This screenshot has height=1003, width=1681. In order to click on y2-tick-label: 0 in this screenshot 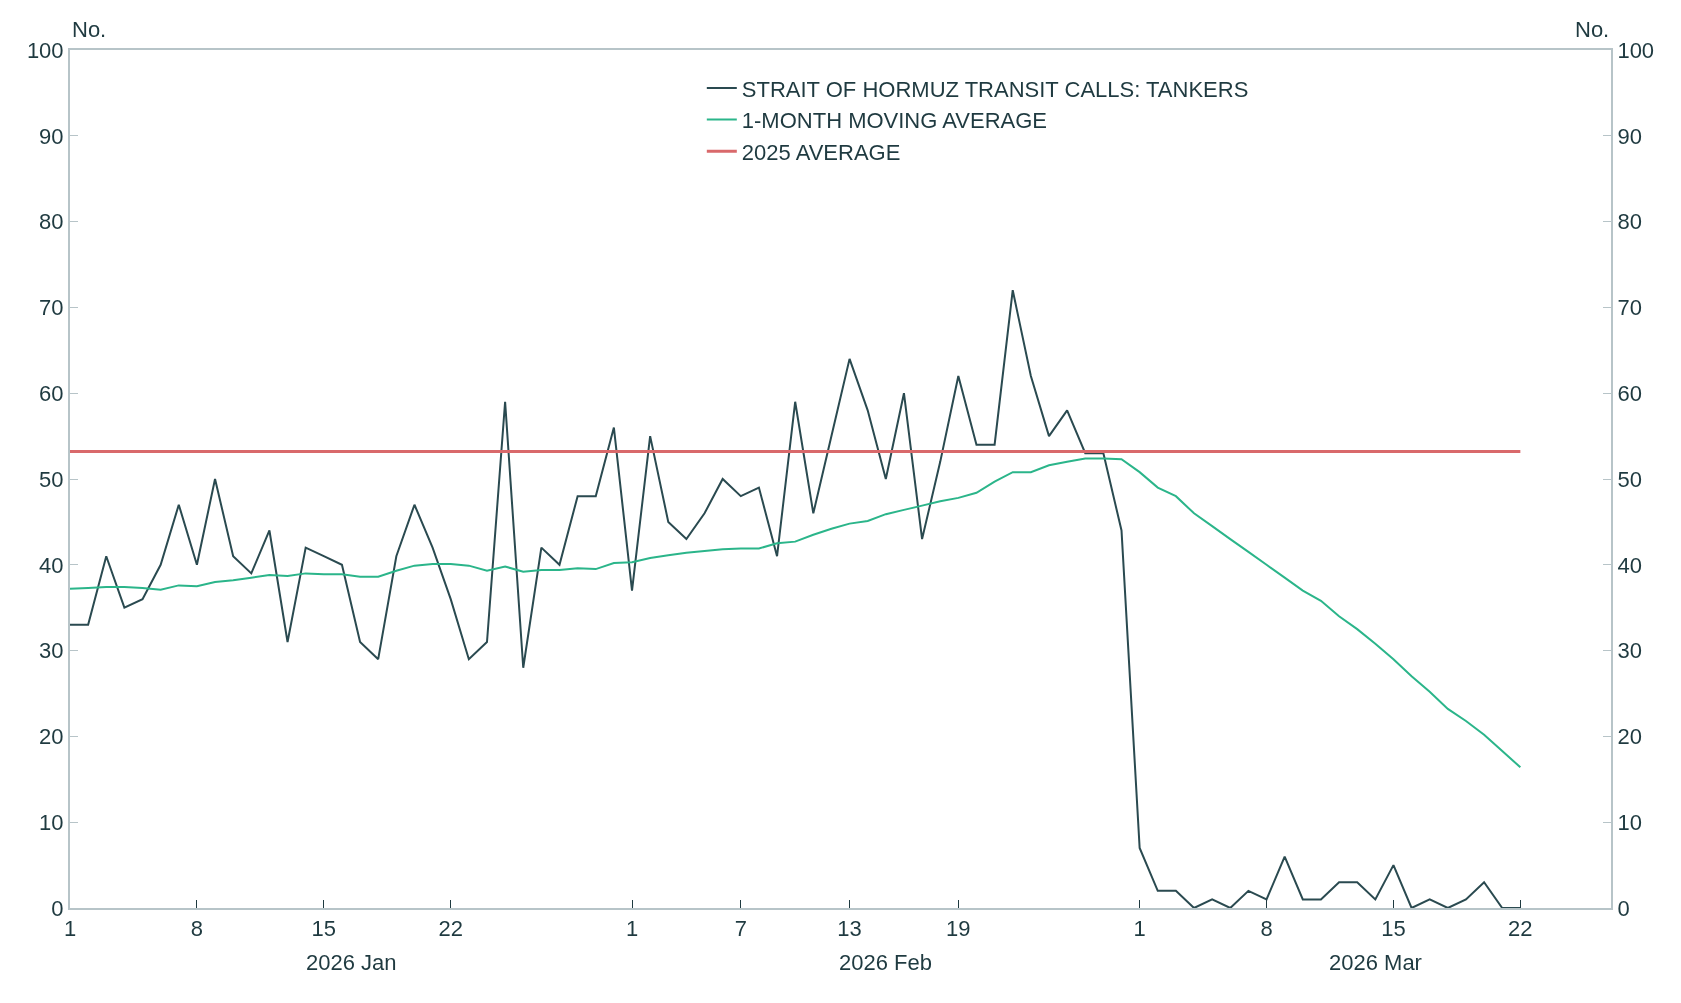, I will do `click(1623, 908)`.